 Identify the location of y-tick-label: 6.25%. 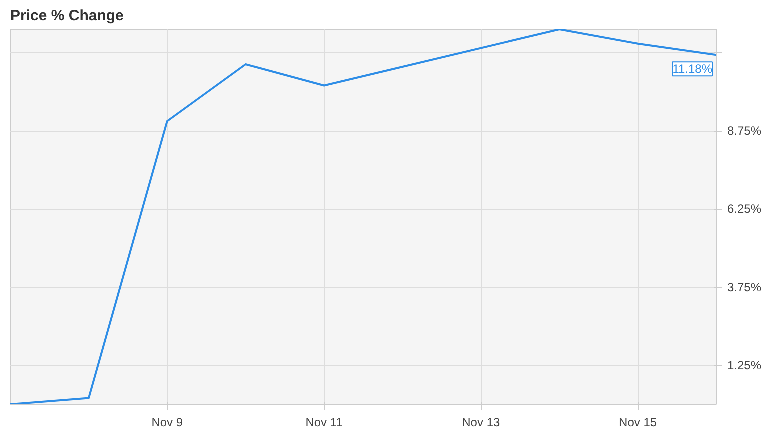
(745, 209).